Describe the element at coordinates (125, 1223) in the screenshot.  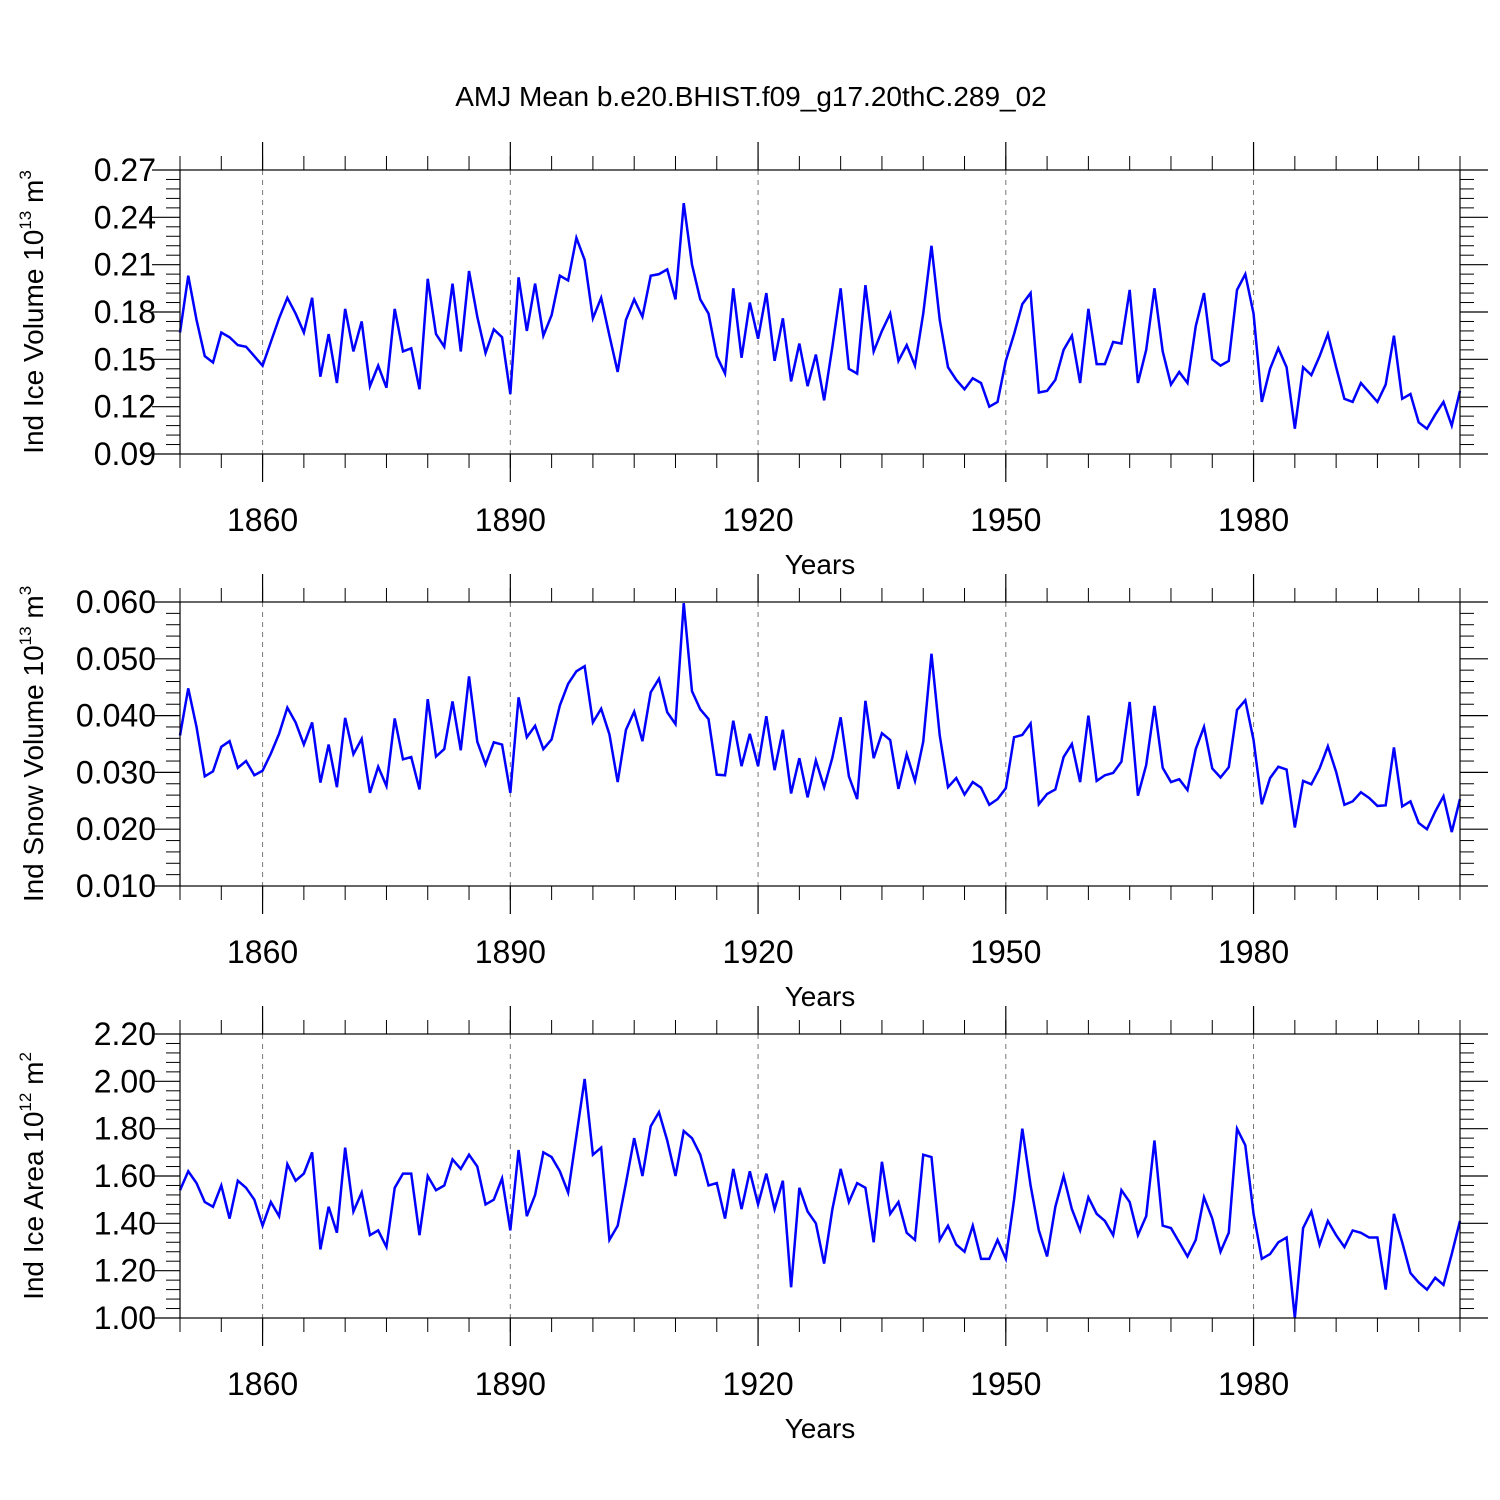
I see `y-tick-label: 1.40` at that location.